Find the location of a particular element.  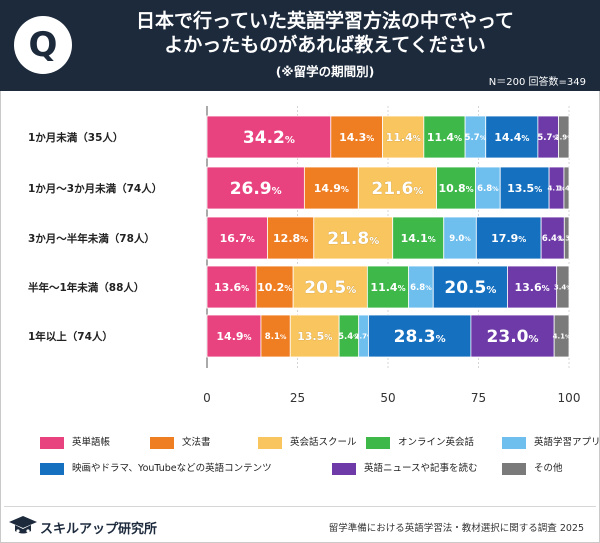

data-label: 12.8% is located at coordinates (290, 238).